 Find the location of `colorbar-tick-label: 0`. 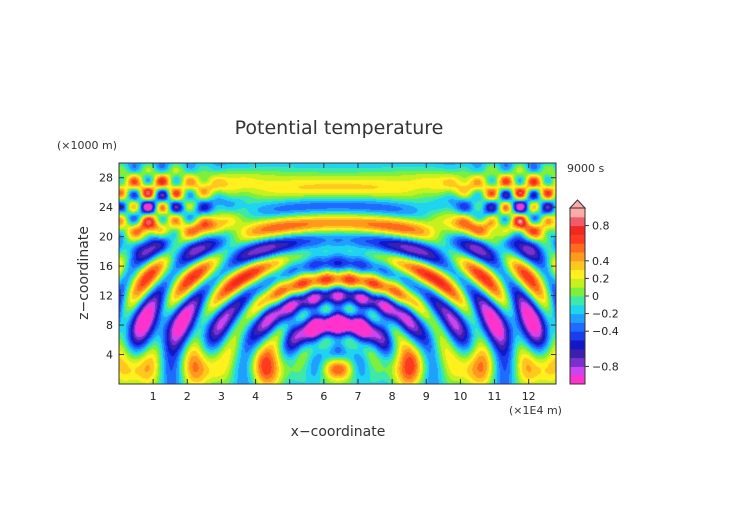

colorbar-tick-label: 0 is located at coordinates (595, 296).